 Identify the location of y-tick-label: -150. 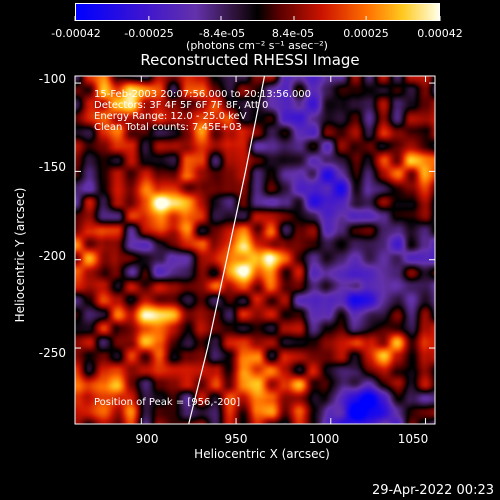
(52, 167).